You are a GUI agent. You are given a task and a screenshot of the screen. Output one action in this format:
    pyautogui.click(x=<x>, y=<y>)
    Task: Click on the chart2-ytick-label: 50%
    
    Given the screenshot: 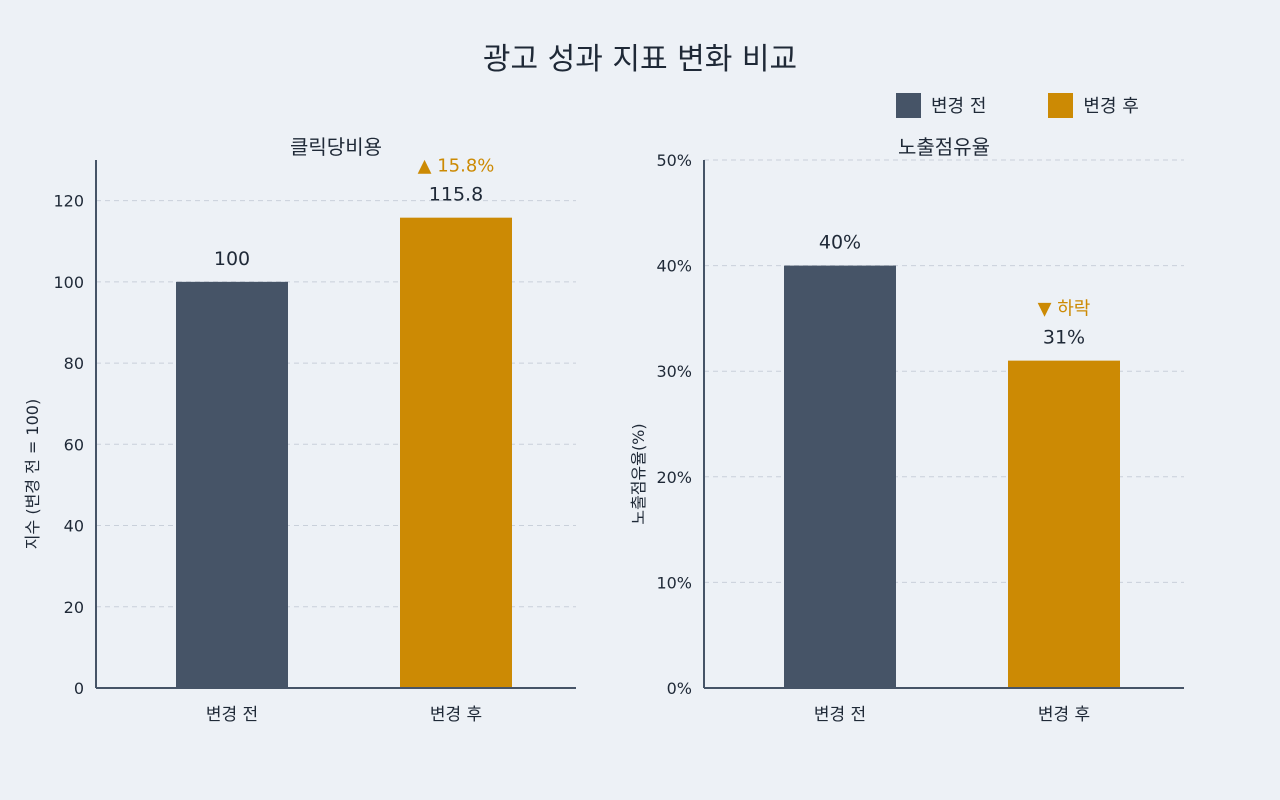 What is the action you would take?
    pyautogui.click(x=674, y=160)
    